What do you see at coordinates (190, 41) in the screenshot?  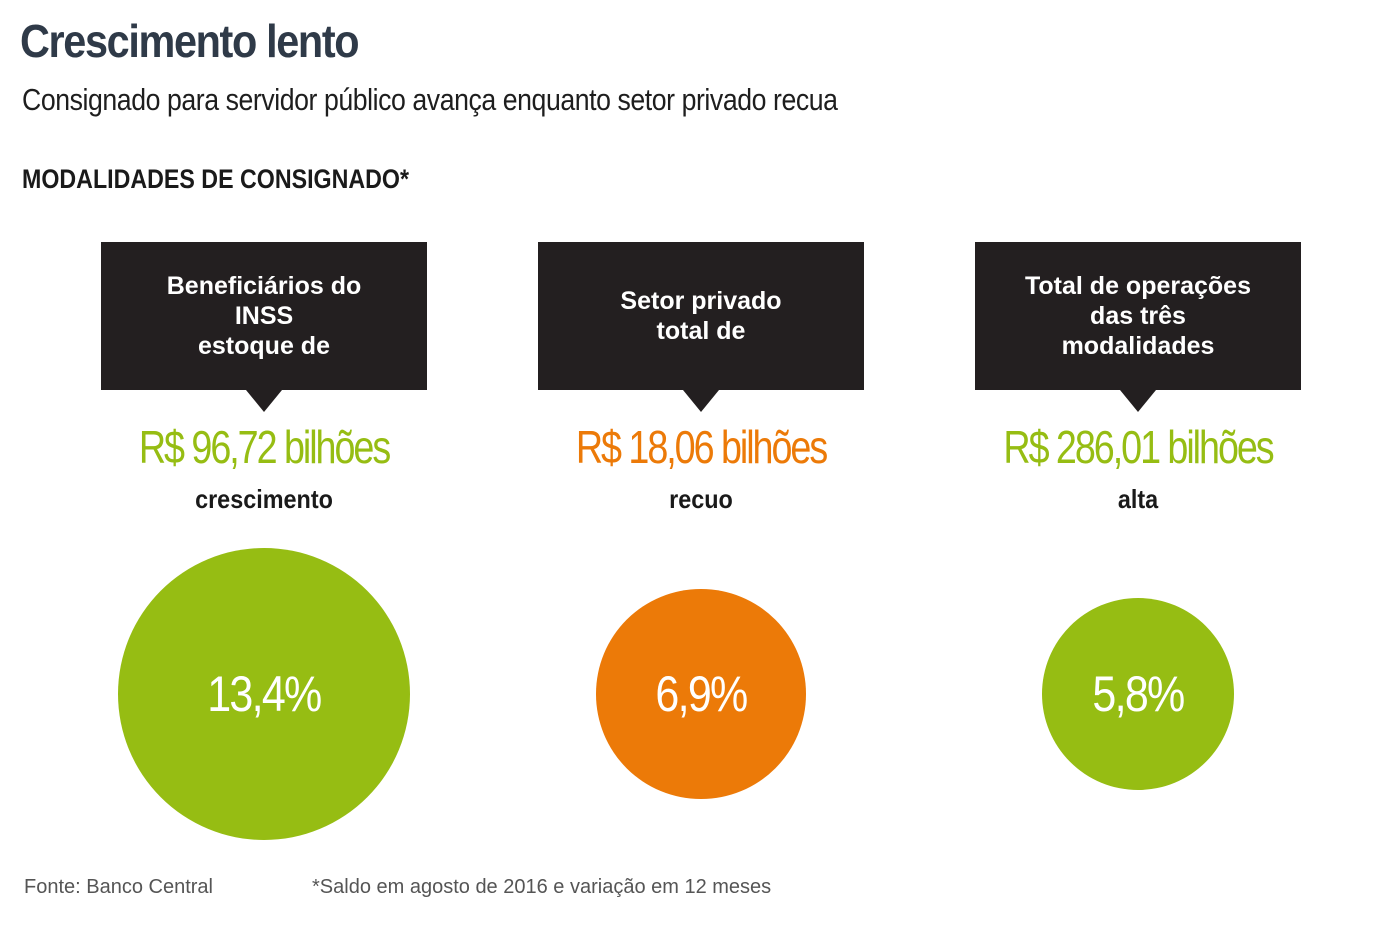 I see `chart-title: Crescimento lento` at bounding box center [190, 41].